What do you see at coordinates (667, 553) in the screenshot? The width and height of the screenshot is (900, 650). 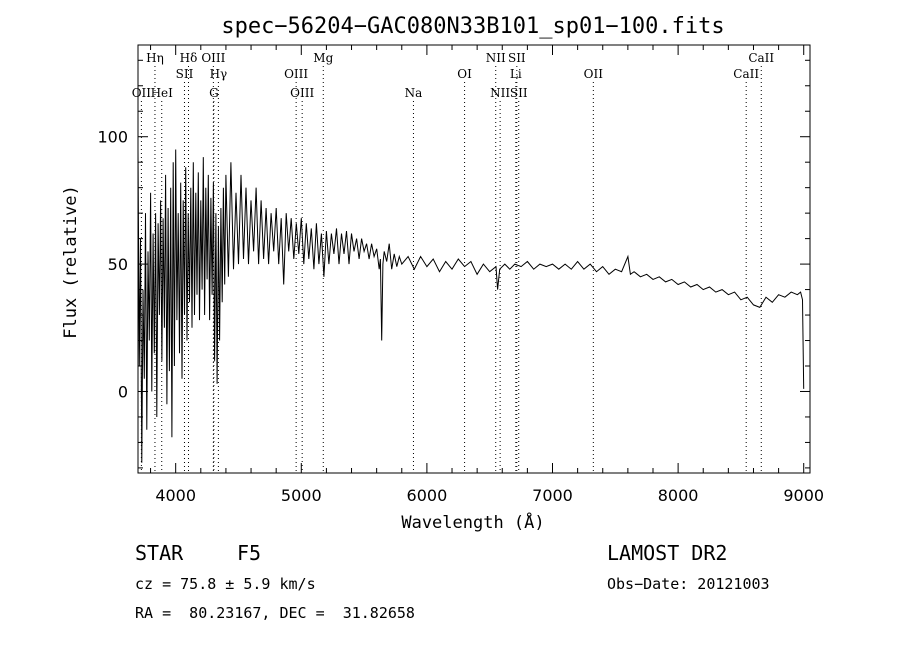 I see `survey-name: LAMOST DR2` at bounding box center [667, 553].